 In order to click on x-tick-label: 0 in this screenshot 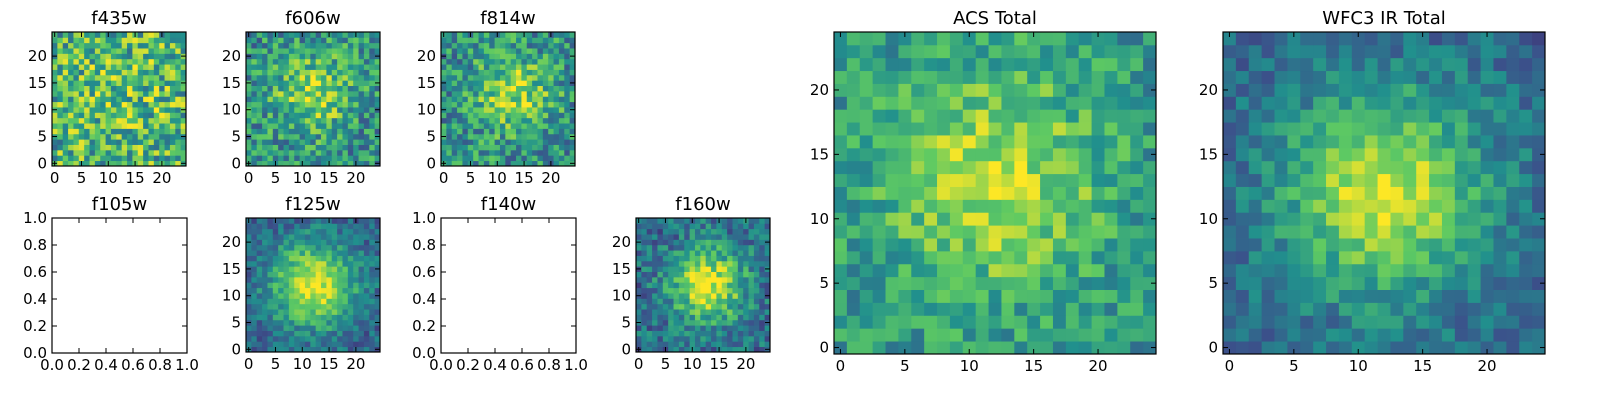, I will do `click(639, 364)`.